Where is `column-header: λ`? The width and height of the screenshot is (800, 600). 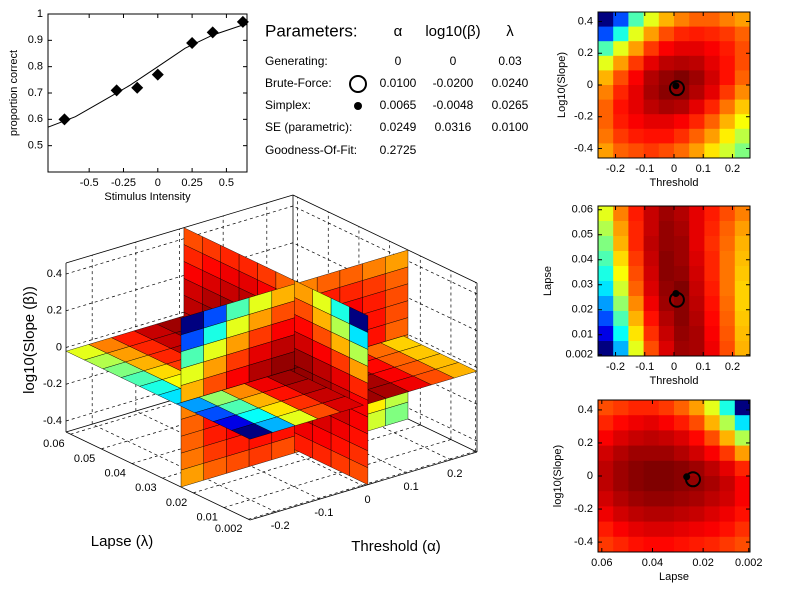
column-header: λ is located at coordinates (510, 31).